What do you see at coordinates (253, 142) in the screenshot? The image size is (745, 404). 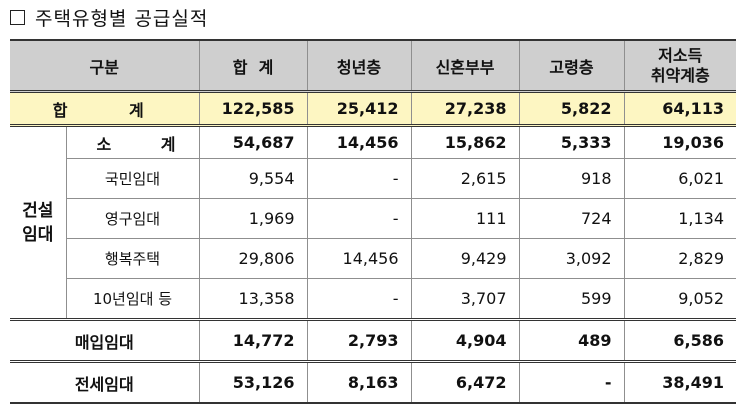 I see `cell-subtotal-all: 54,687` at bounding box center [253, 142].